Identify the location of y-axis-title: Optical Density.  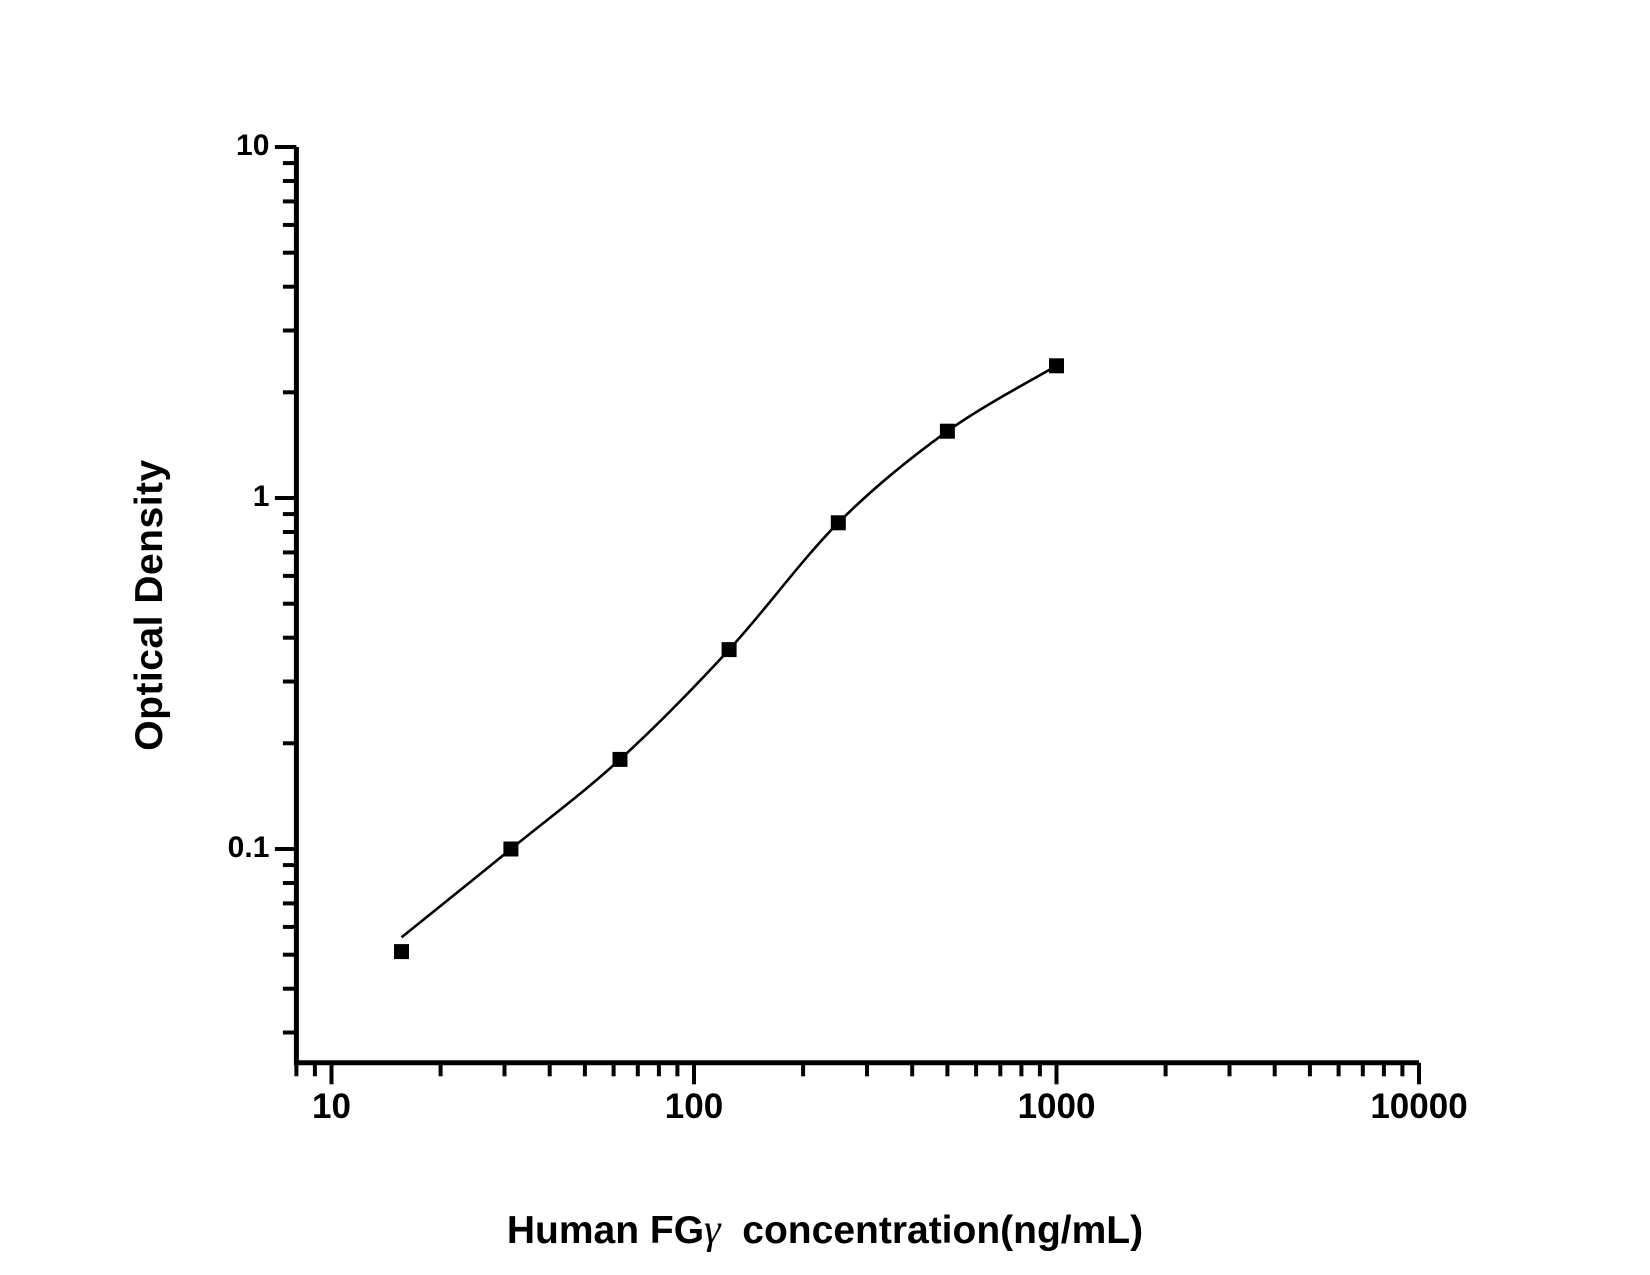
(149, 605).